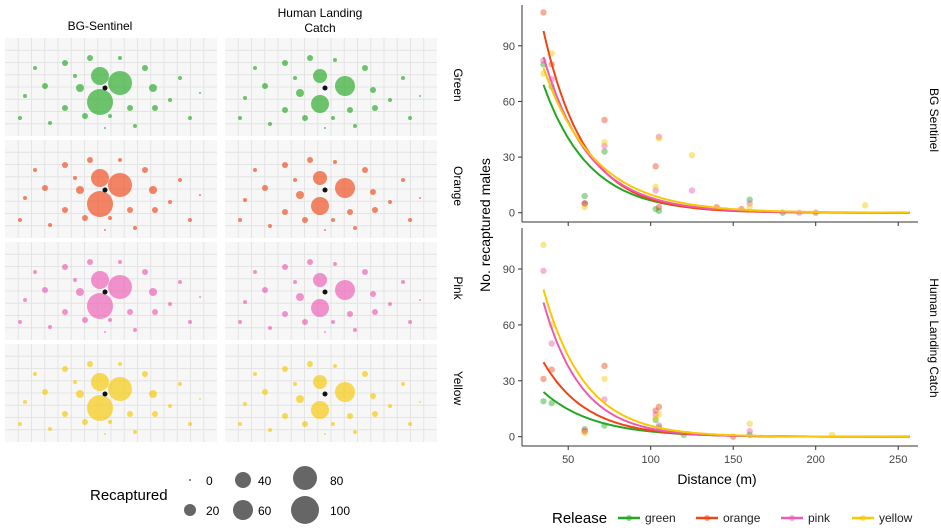 The height and width of the screenshot is (528, 941). What do you see at coordinates (509, 382) in the screenshot?
I see `y-tick-label: 30` at bounding box center [509, 382].